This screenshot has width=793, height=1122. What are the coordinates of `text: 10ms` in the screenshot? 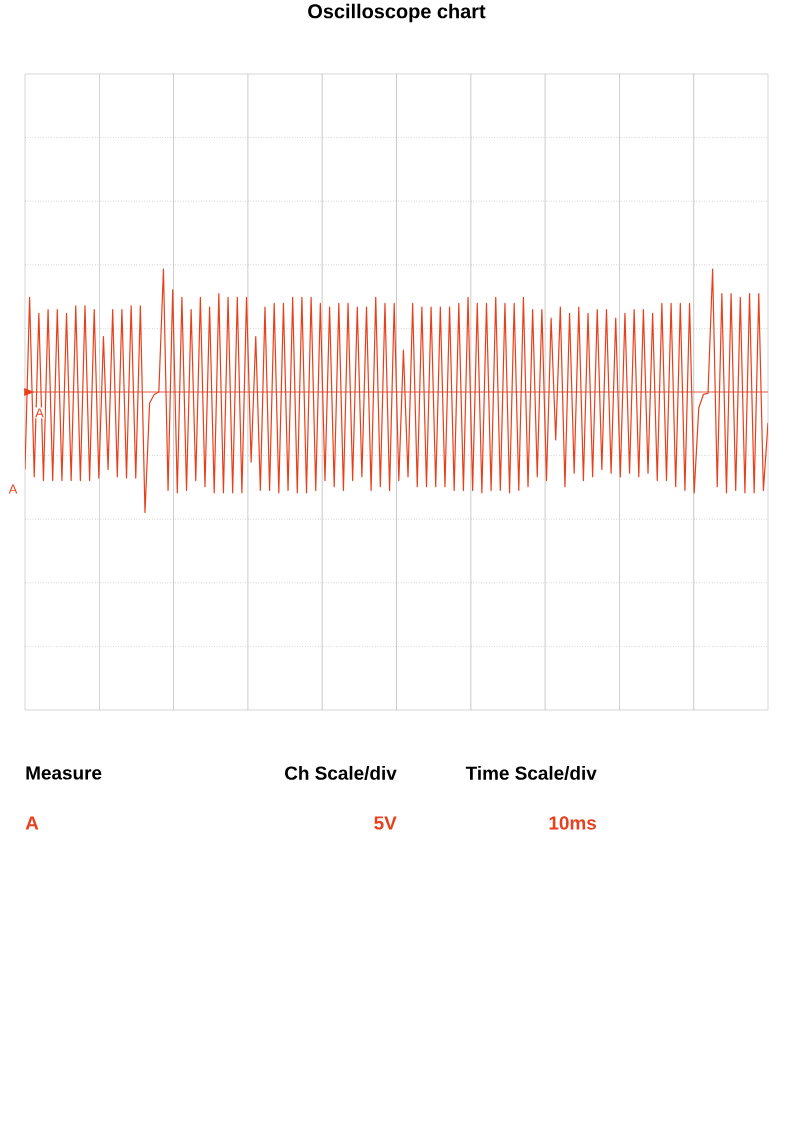 It's located at (573, 823).